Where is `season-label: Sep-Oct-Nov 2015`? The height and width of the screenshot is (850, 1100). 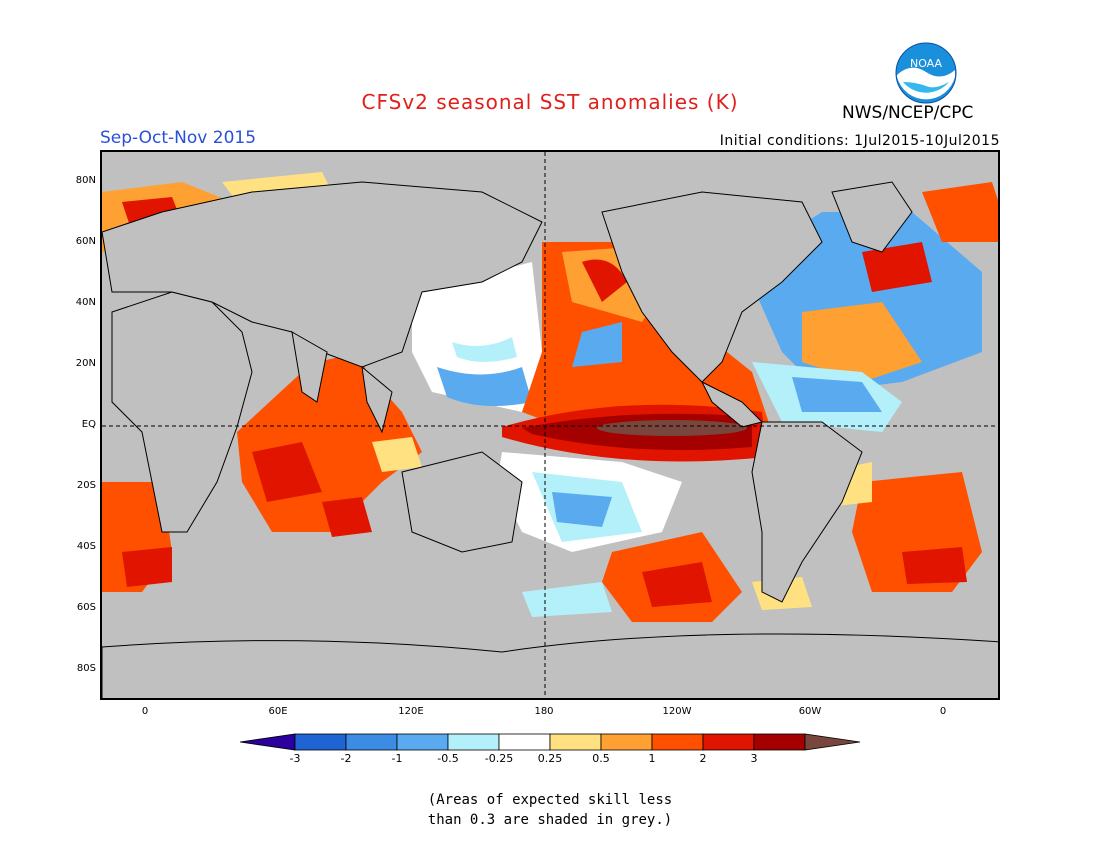
season-label: Sep-Oct-Nov 2015 is located at coordinates (178, 138).